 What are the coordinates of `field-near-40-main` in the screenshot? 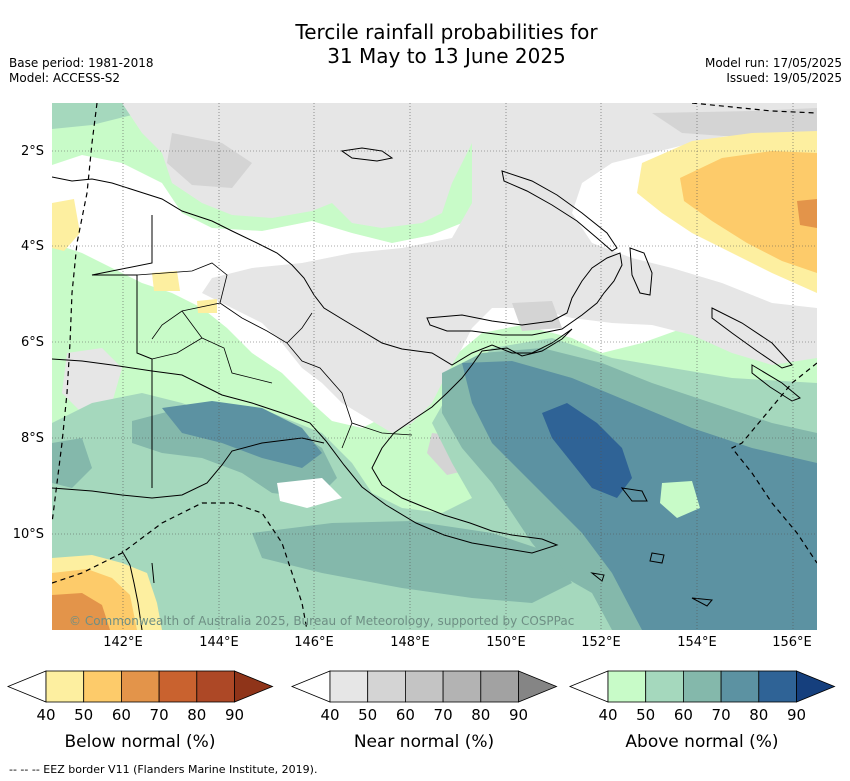 It's located at (297, 165).